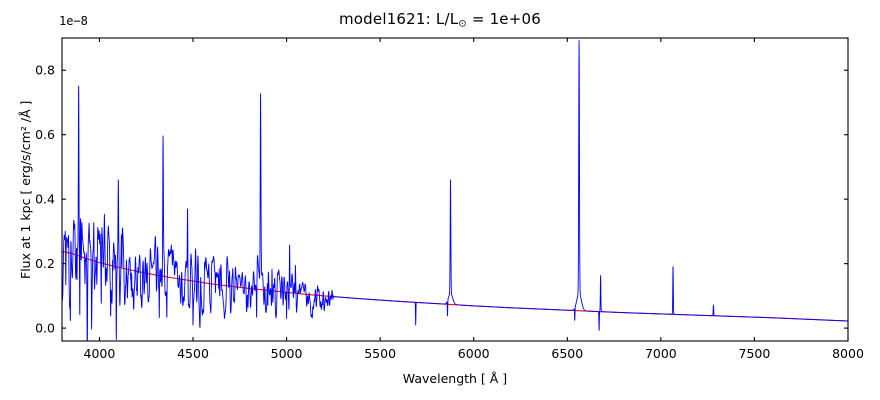  I want to click on x-axis-label: Wavelength [ Å ], so click(455, 378).